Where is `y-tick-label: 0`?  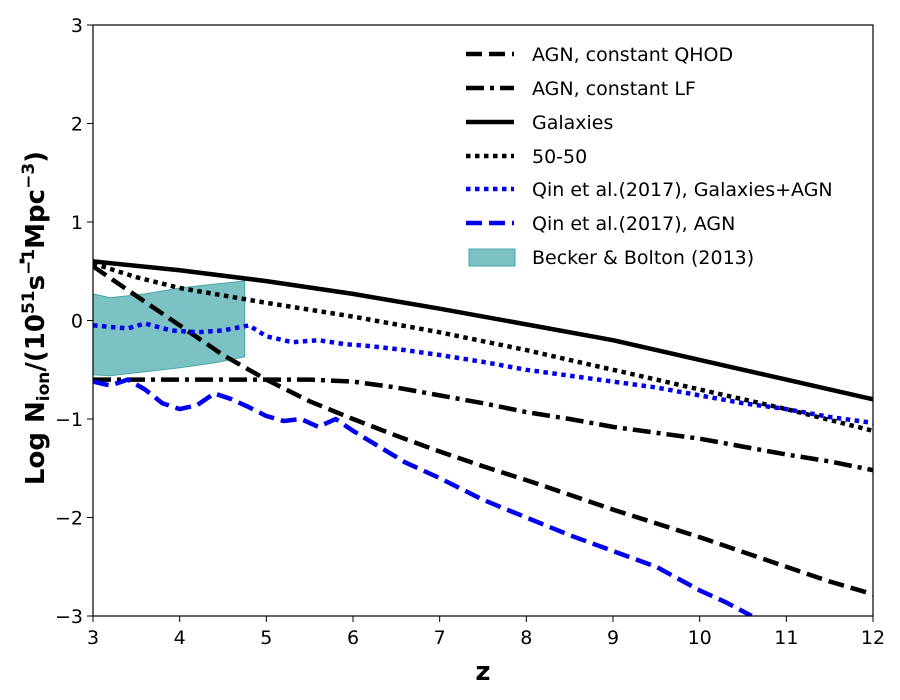
y-tick-label: 0 is located at coordinates (77, 322).